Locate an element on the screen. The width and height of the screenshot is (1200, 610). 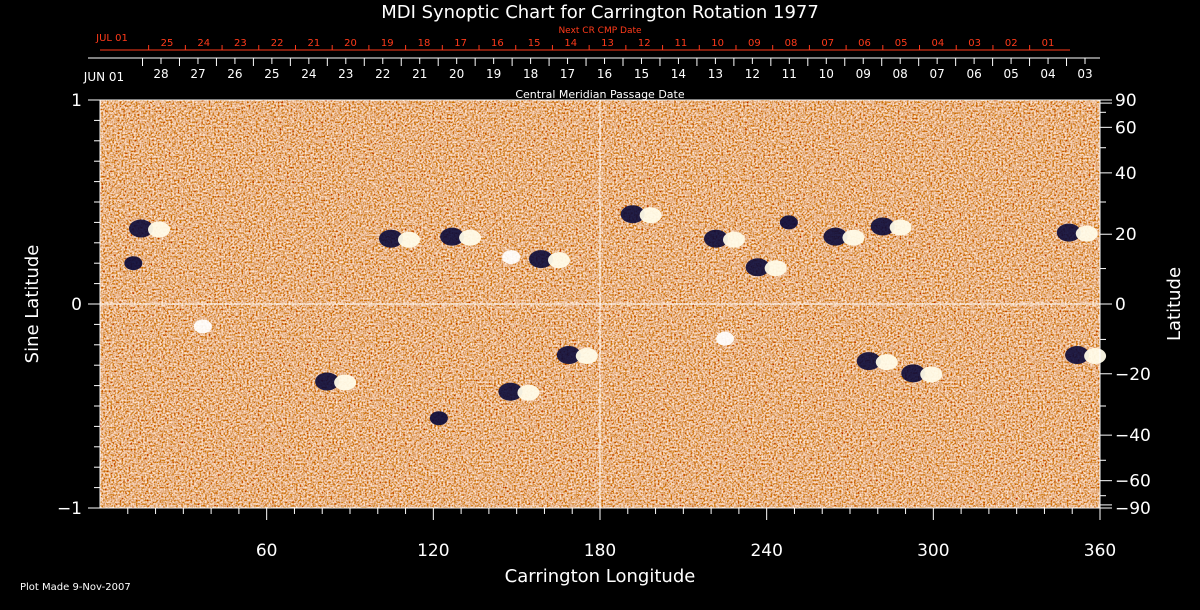
y-axis-right: 90 60 40 20 0 −20 −40 −60 −90 is located at coordinates (1125, 305).